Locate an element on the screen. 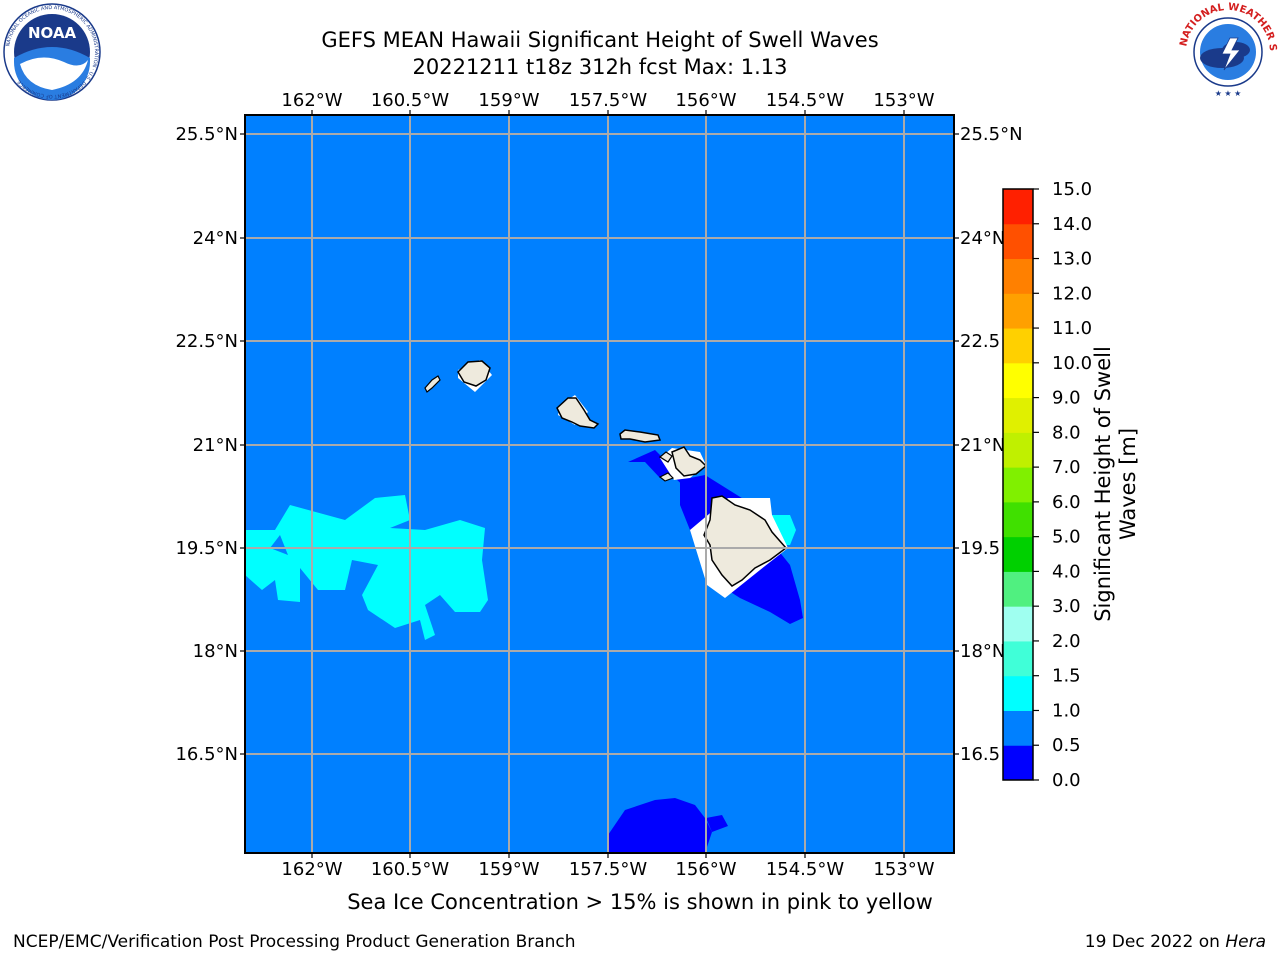 The width and height of the screenshot is (1280, 960). swell-contour-cyan-west is located at coordinates (366, 567).